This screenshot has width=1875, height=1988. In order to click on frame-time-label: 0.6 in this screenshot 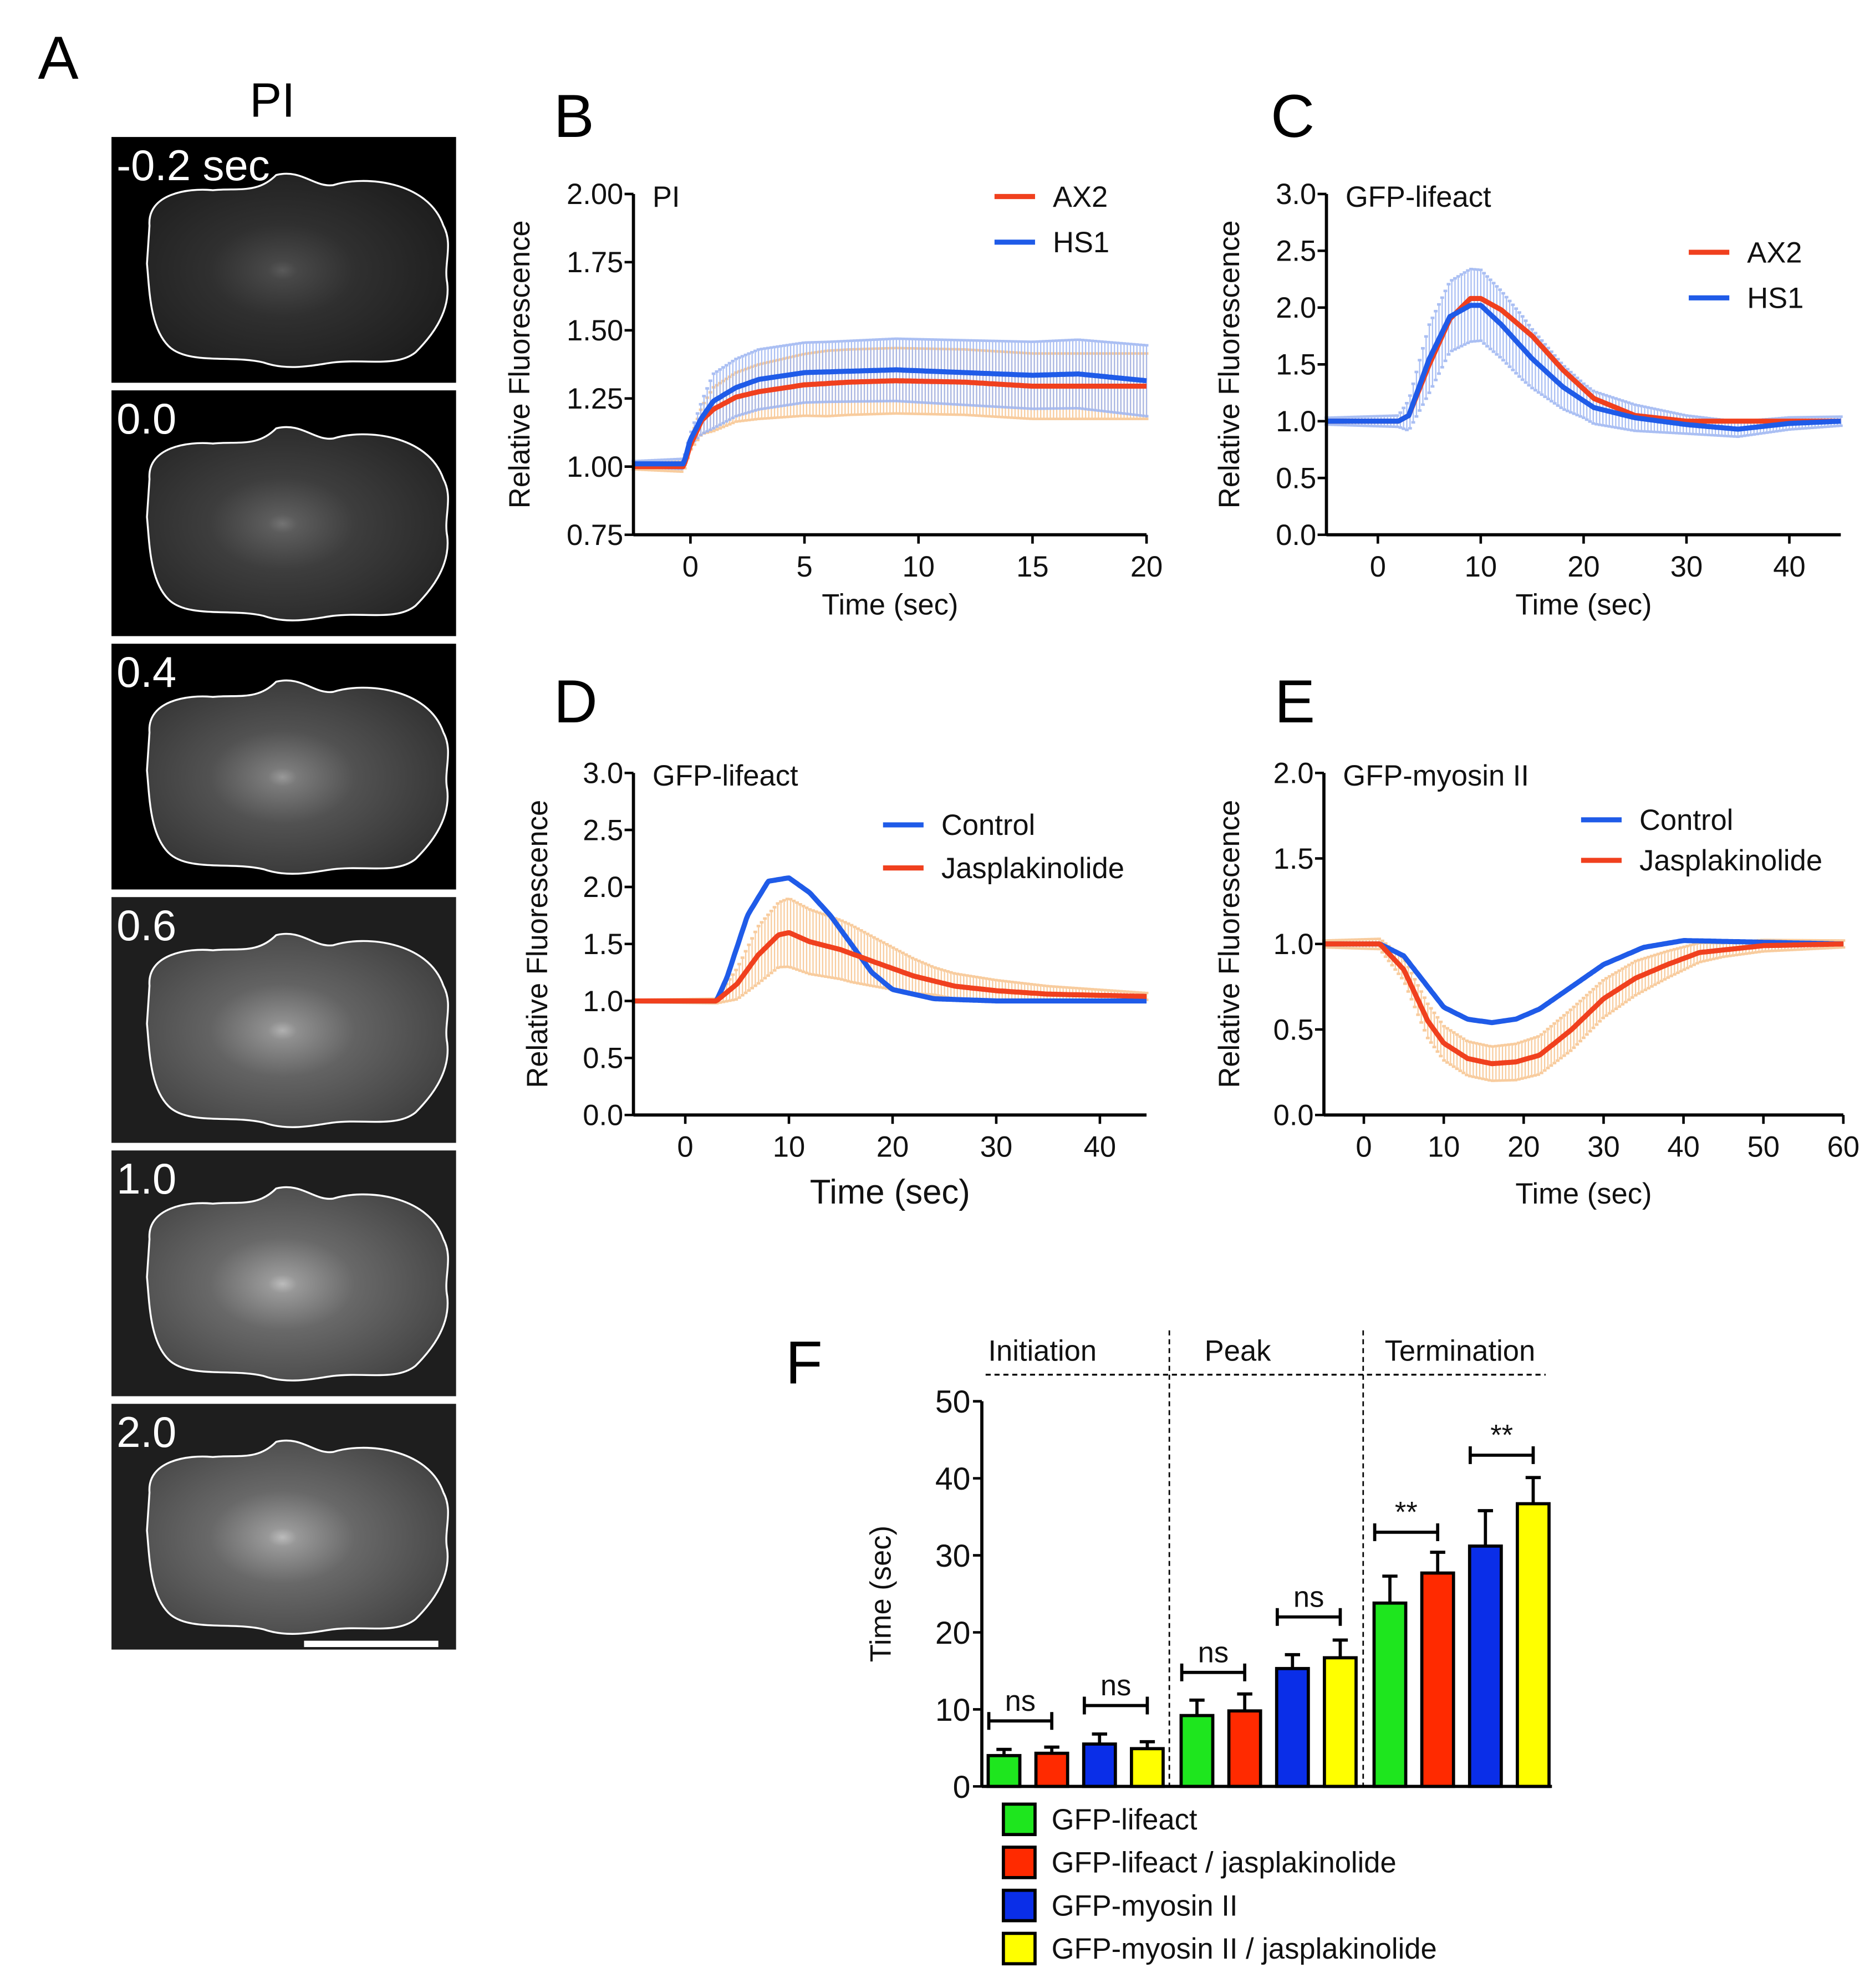, I will do `click(146, 926)`.